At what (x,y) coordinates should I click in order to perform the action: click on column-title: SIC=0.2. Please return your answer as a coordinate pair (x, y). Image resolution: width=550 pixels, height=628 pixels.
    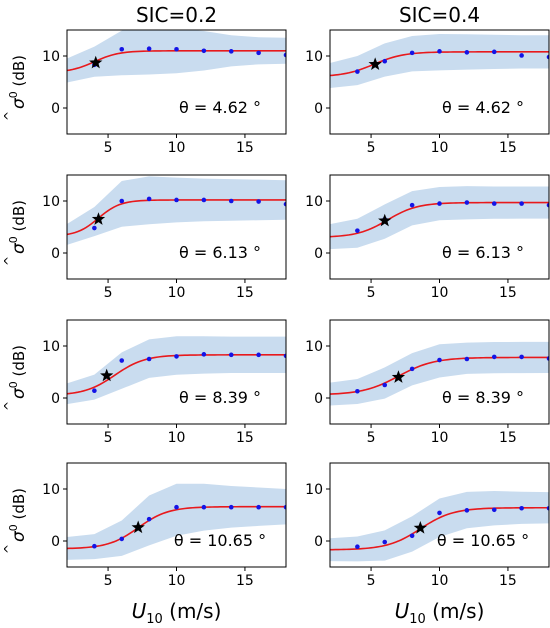
    Looking at the image, I should click on (176, 15).